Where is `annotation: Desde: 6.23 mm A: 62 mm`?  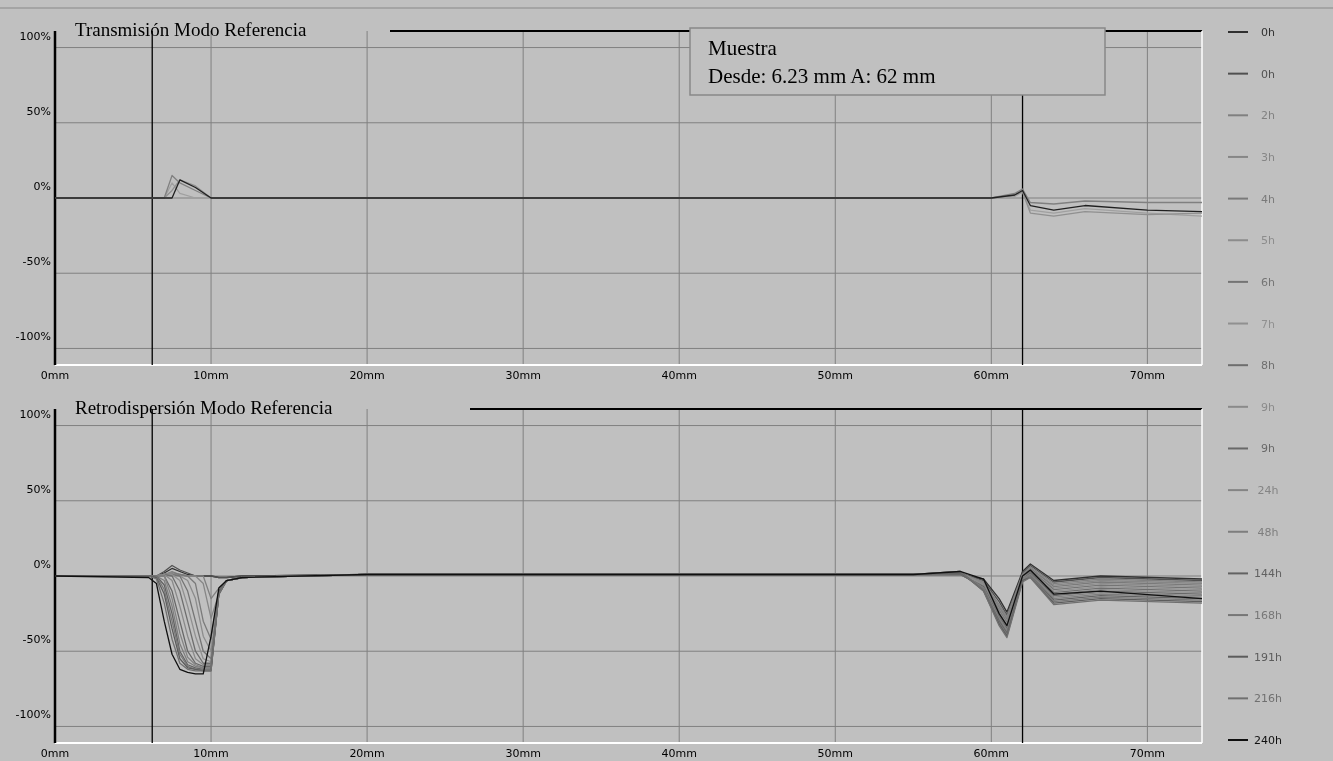
annotation: Desde: 6.23 mm A: 62 mm is located at coordinates (822, 76).